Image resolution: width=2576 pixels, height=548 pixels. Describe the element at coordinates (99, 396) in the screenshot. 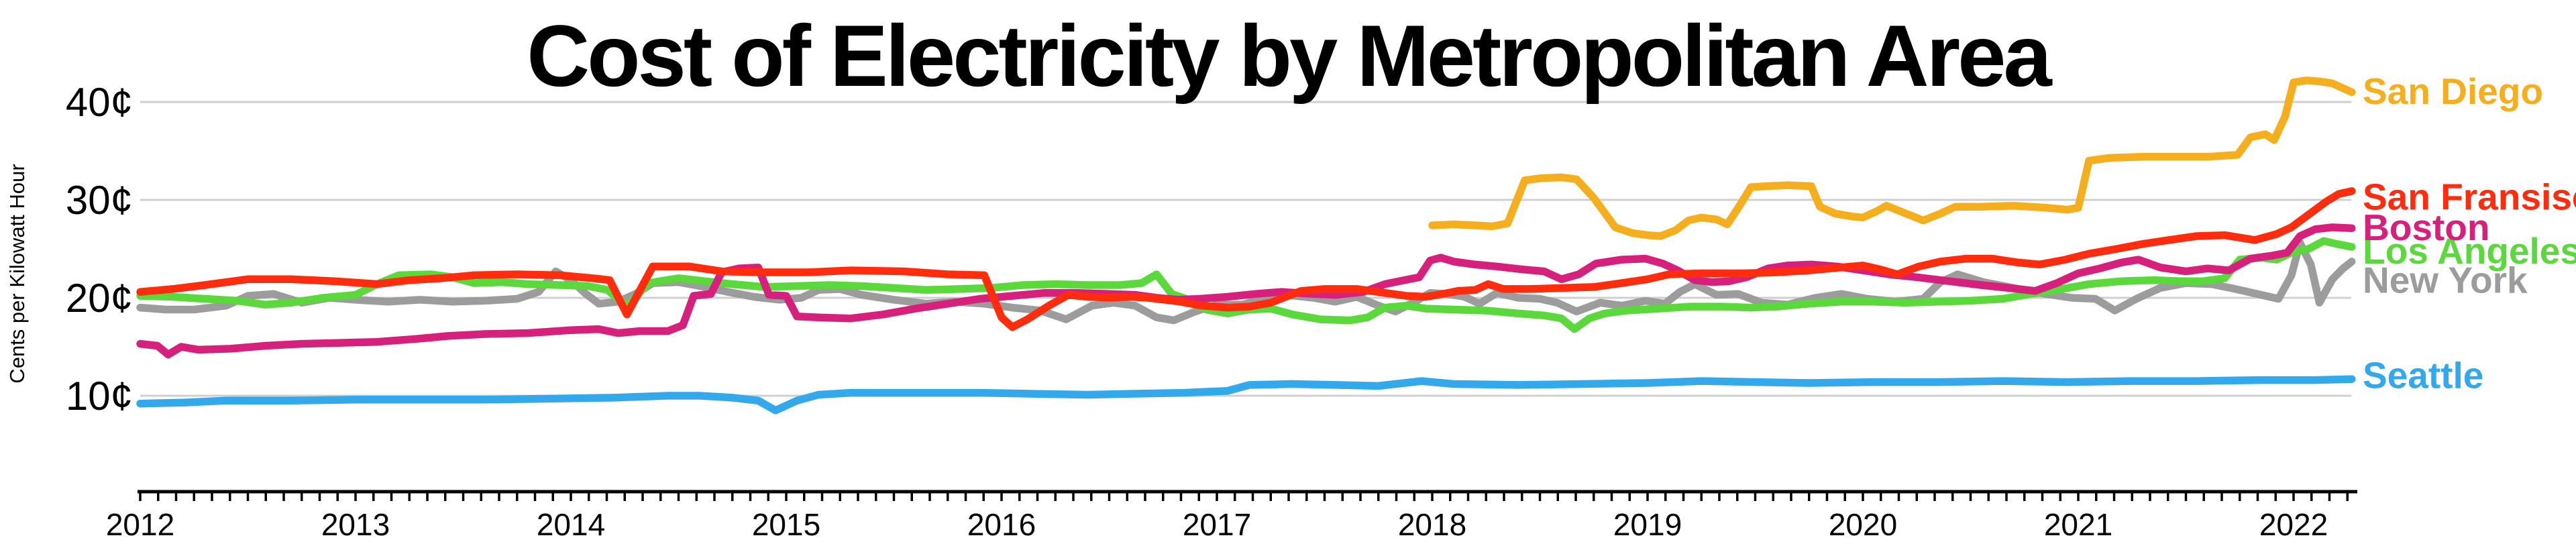

I see `y-tick-label-10: 10¢` at that location.